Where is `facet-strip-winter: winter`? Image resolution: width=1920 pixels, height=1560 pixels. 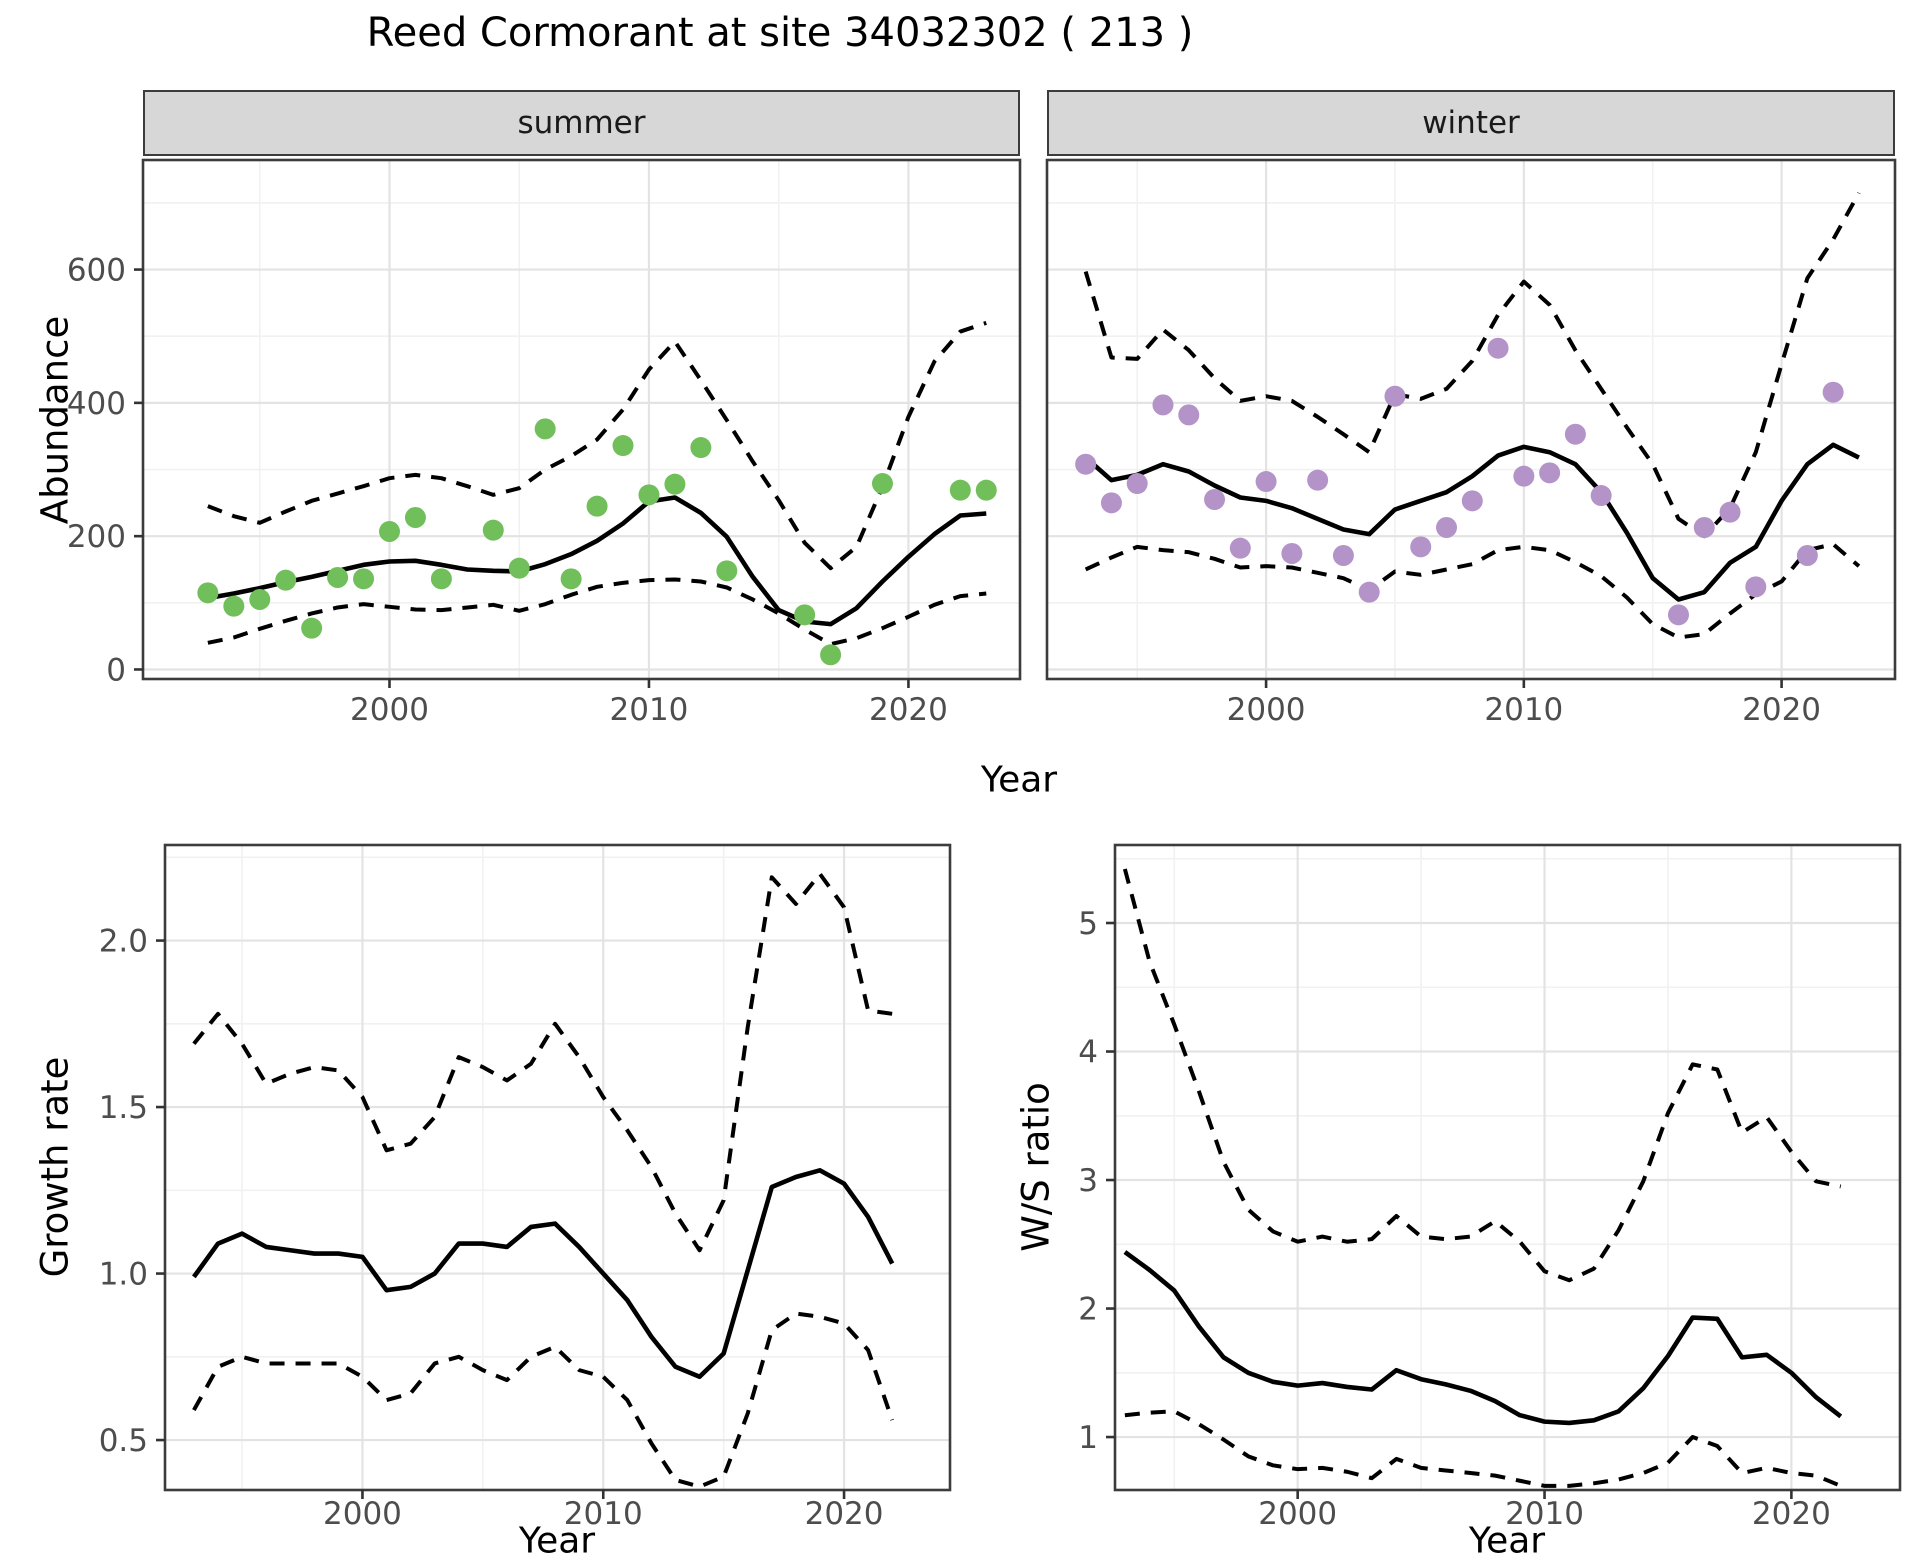
facet-strip-winter: winter is located at coordinates (1471, 123).